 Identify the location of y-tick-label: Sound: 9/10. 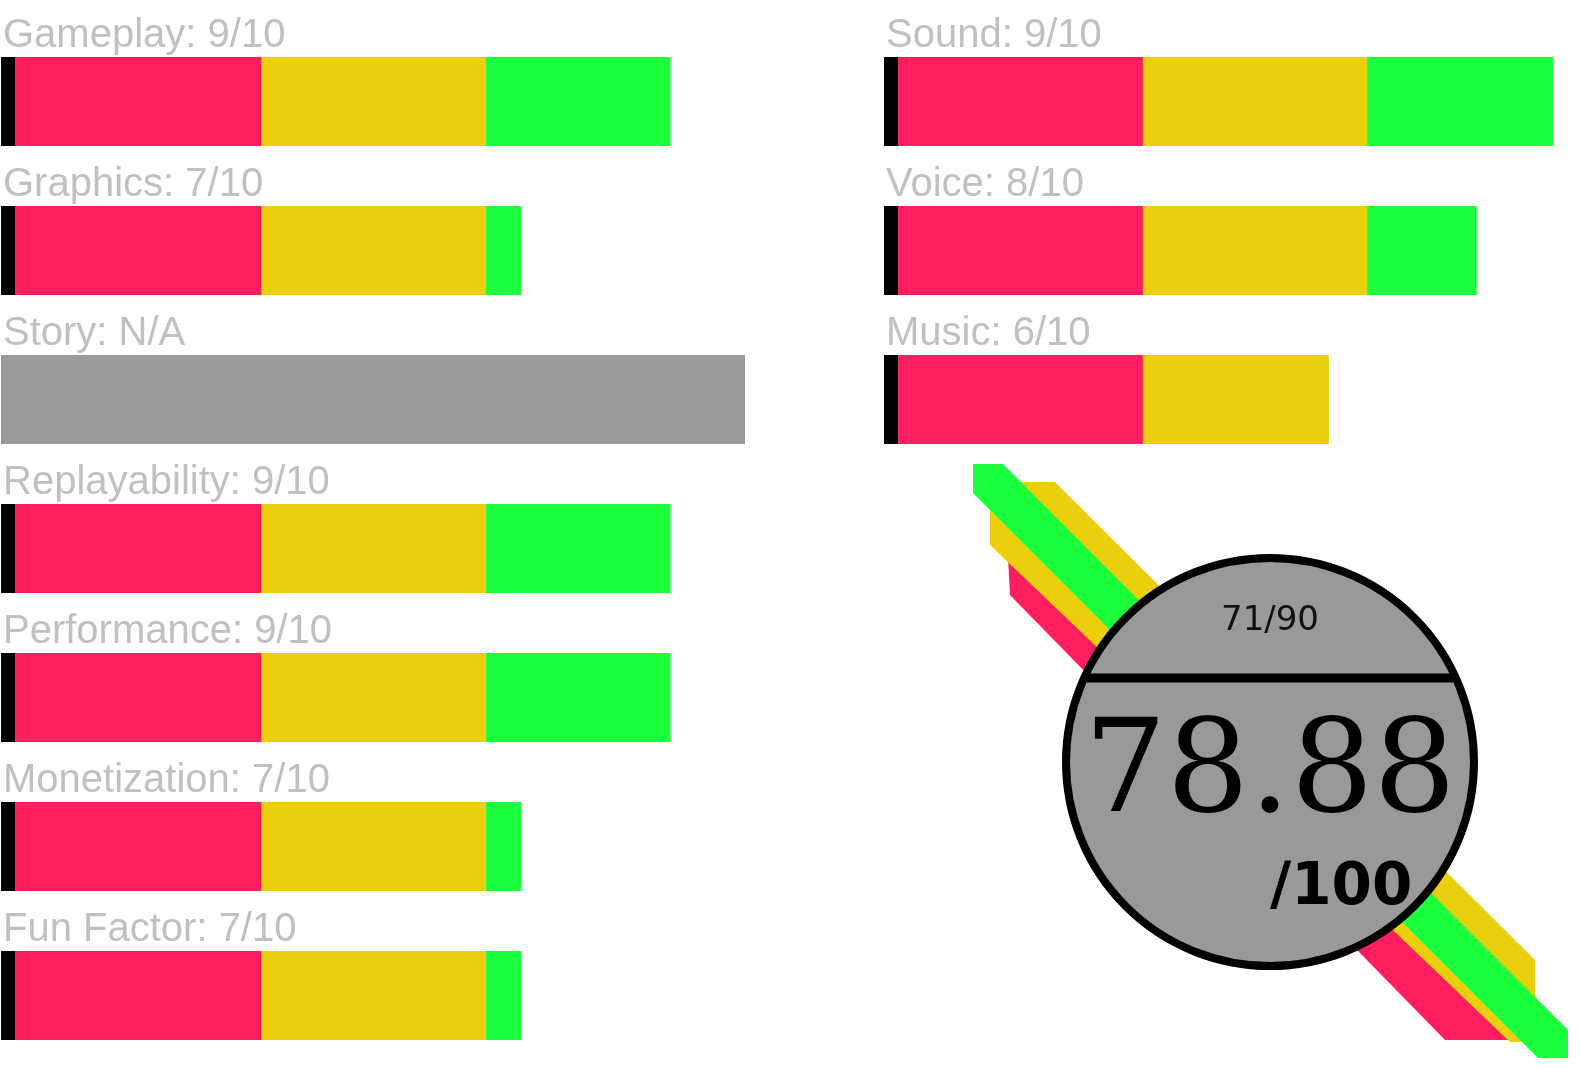
(994, 32).